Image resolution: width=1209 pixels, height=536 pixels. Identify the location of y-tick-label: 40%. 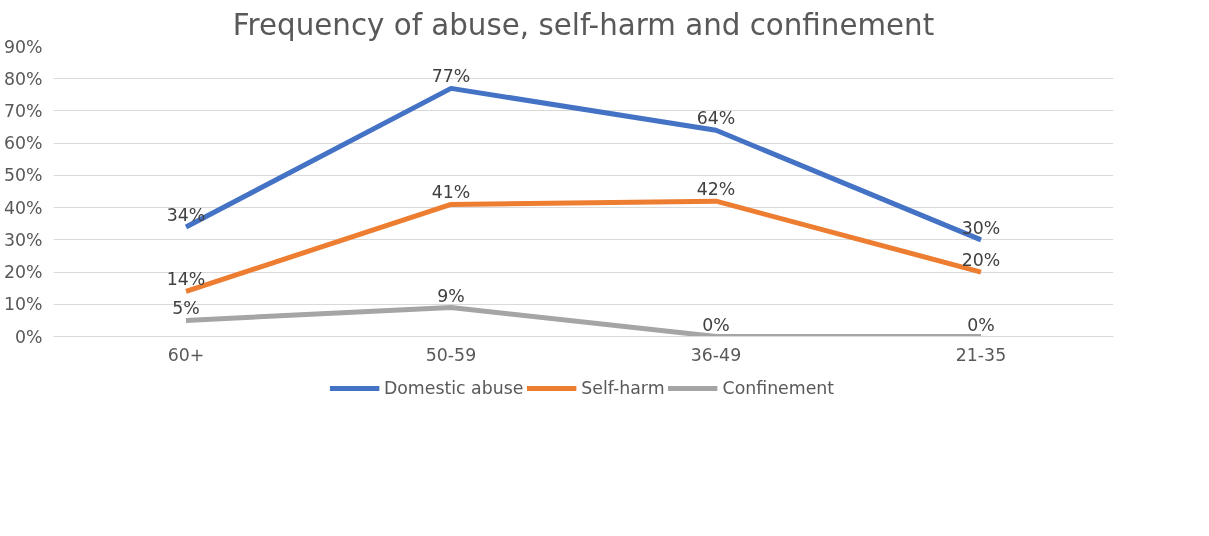
(23, 207).